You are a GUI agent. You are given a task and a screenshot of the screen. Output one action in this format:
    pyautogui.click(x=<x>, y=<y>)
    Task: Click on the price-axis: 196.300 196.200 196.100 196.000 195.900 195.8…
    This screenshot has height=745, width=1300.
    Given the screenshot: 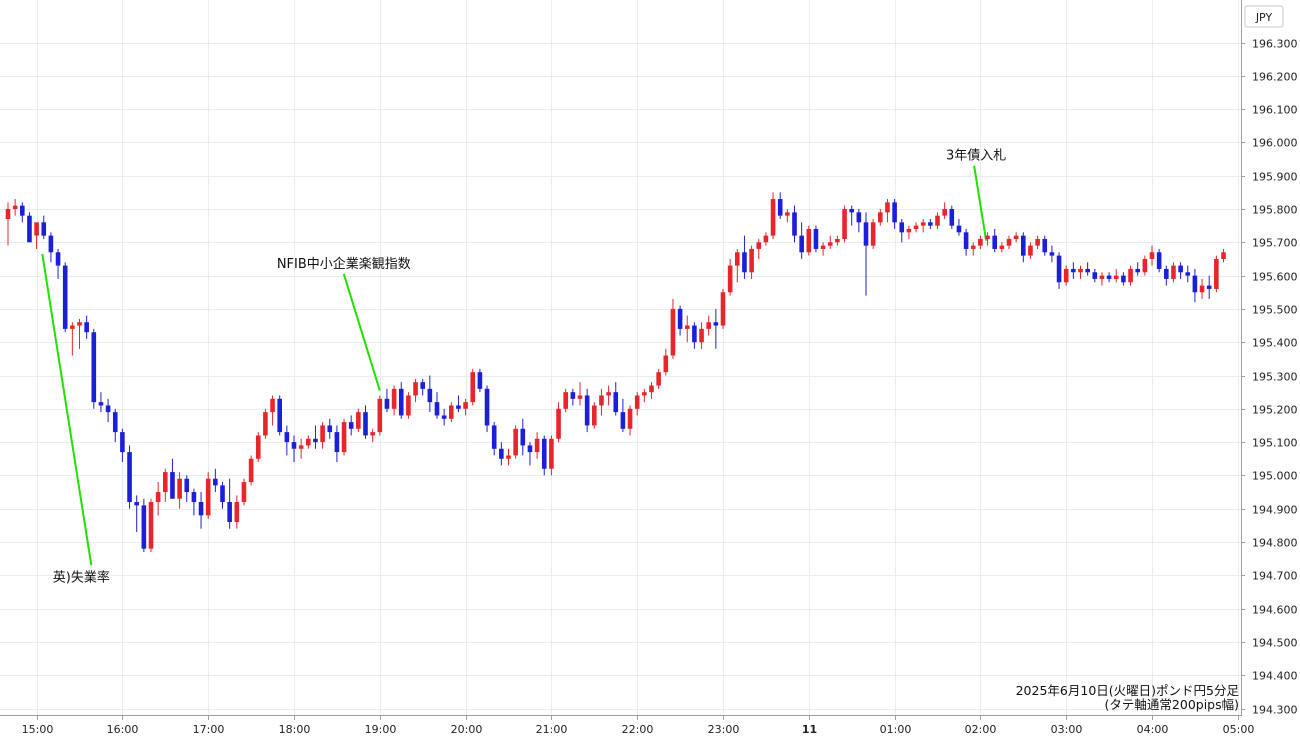 What is the action you would take?
    pyautogui.click(x=1269, y=377)
    